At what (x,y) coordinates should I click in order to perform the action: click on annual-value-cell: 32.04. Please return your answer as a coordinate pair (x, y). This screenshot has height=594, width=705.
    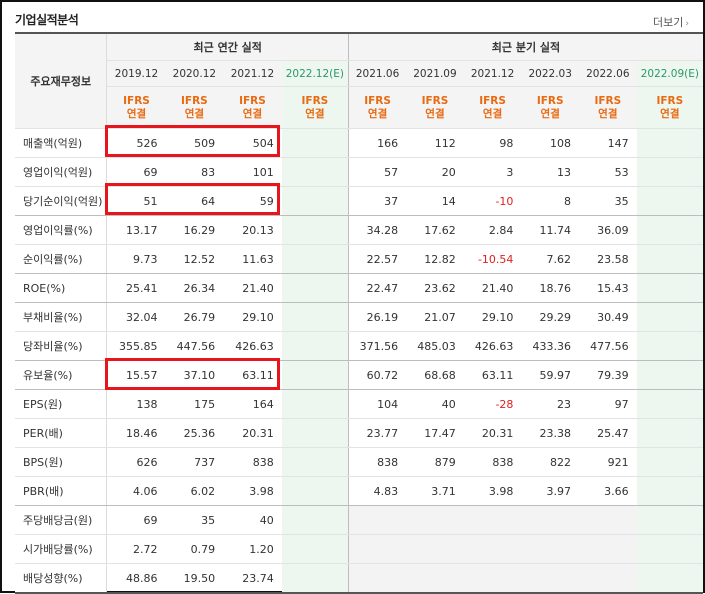
    Looking at the image, I should click on (136, 317).